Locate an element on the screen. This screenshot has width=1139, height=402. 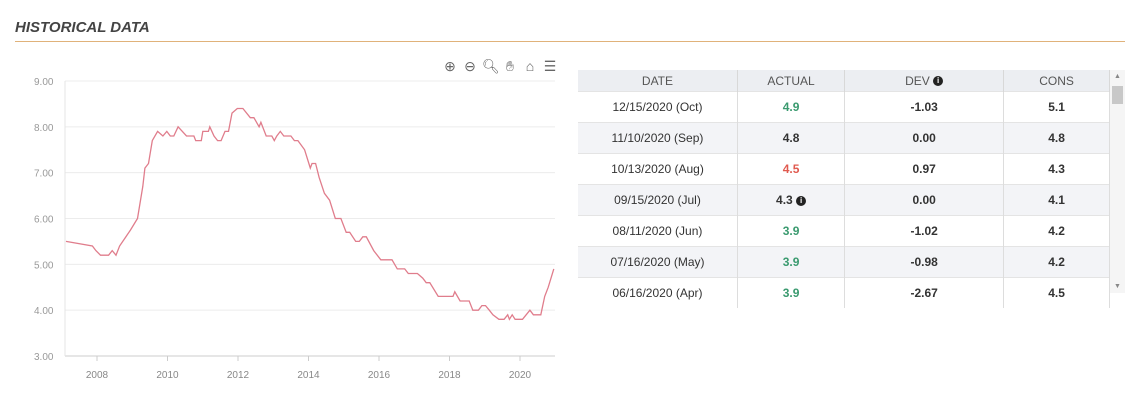
y-tick-label: 6.00 is located at coordinates (44, 220).